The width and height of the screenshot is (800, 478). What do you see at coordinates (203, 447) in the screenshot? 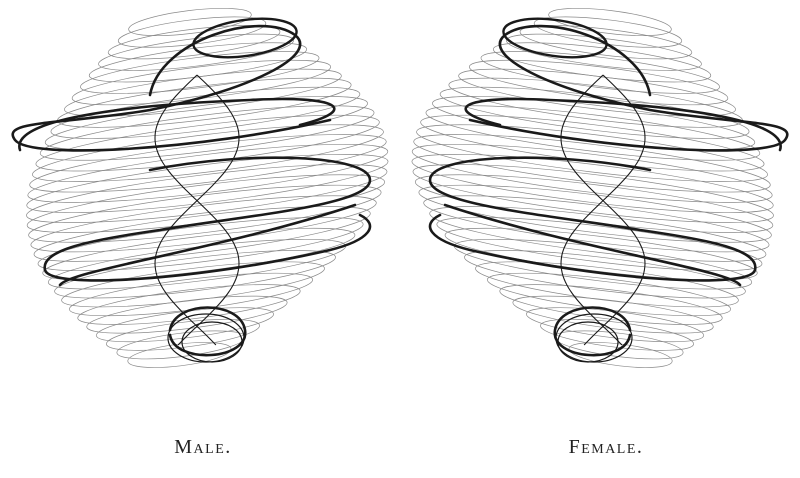
I see `male-caption: Male.` at bounding box center [203, 447].